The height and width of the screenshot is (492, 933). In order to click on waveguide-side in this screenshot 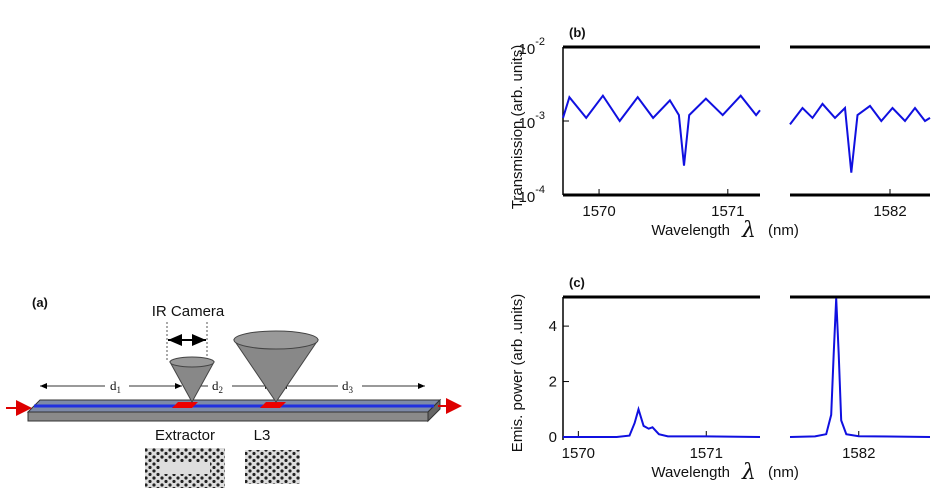, I will do `click(434, 410)`.